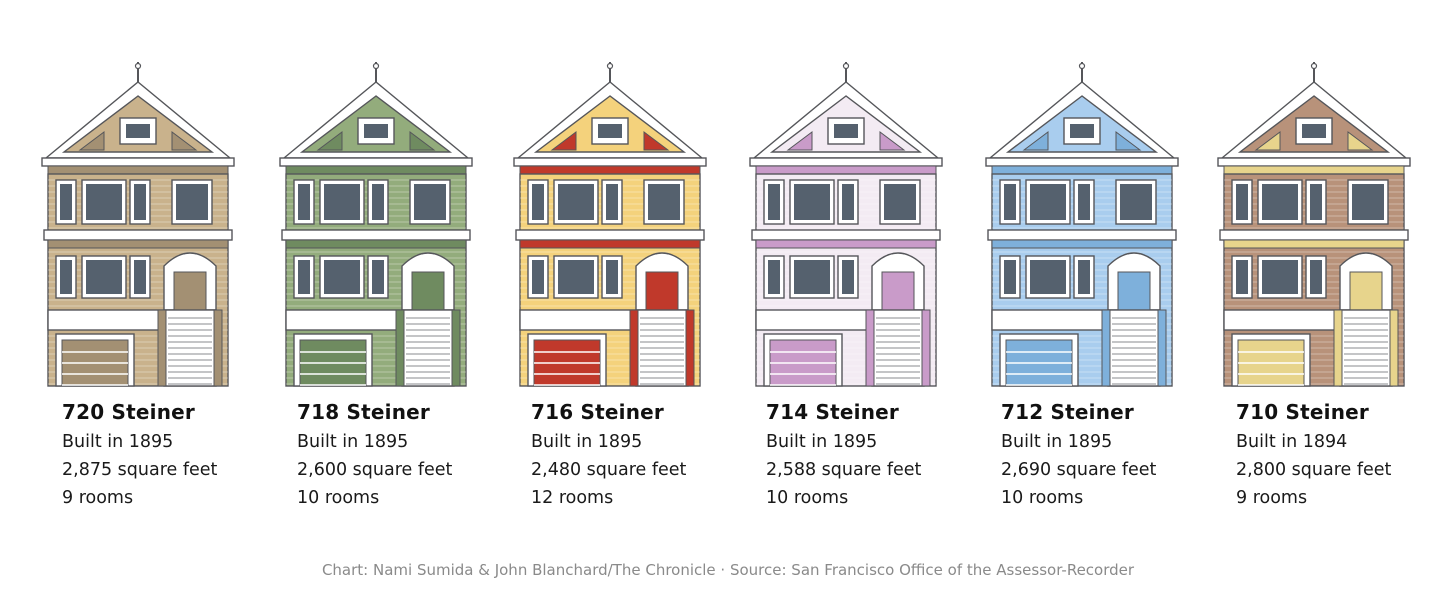  Describe the element at coordinates (597, 412) in the screenshot. I see `house-name: 716 Steiner` at that location.